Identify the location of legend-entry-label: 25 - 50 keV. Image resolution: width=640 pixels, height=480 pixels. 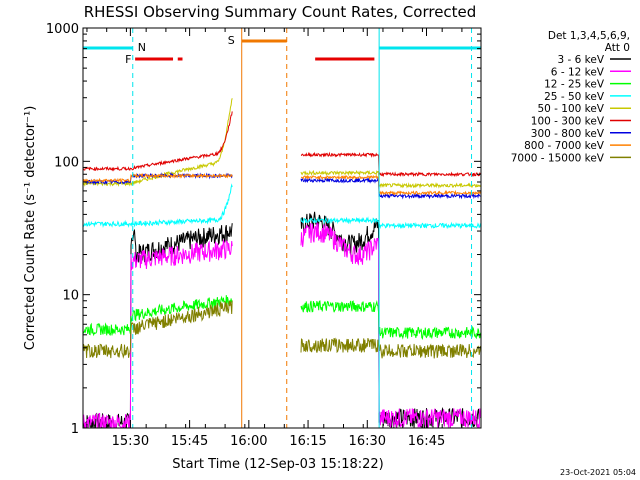
(574, 97).